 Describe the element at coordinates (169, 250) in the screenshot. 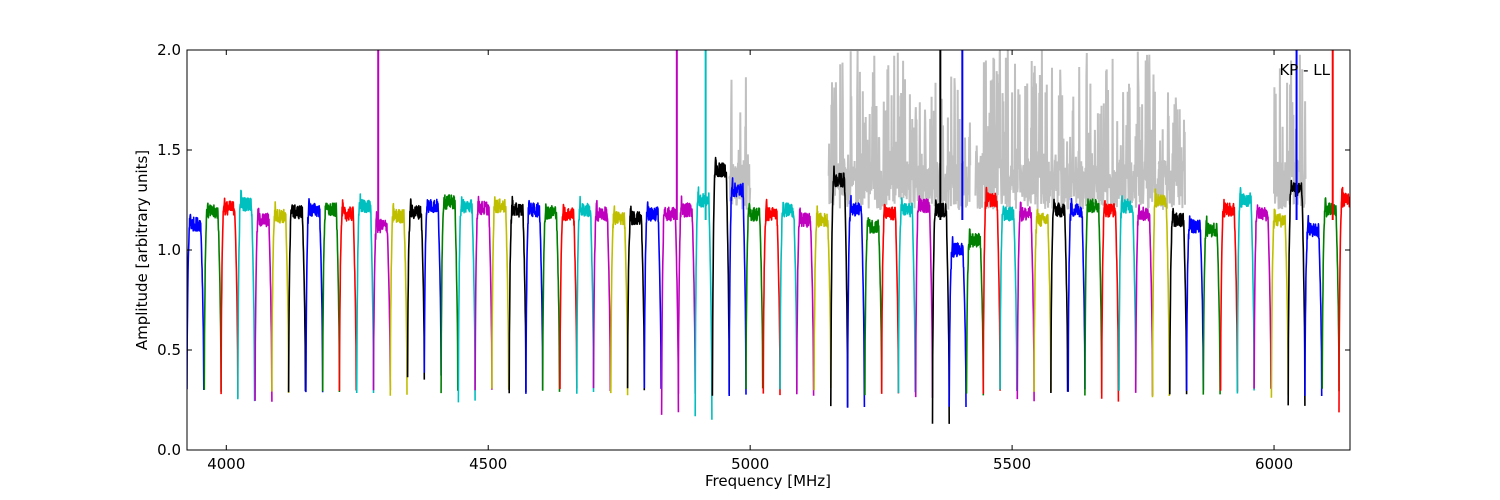

I see `y-tick-label: 1.0` at that location.